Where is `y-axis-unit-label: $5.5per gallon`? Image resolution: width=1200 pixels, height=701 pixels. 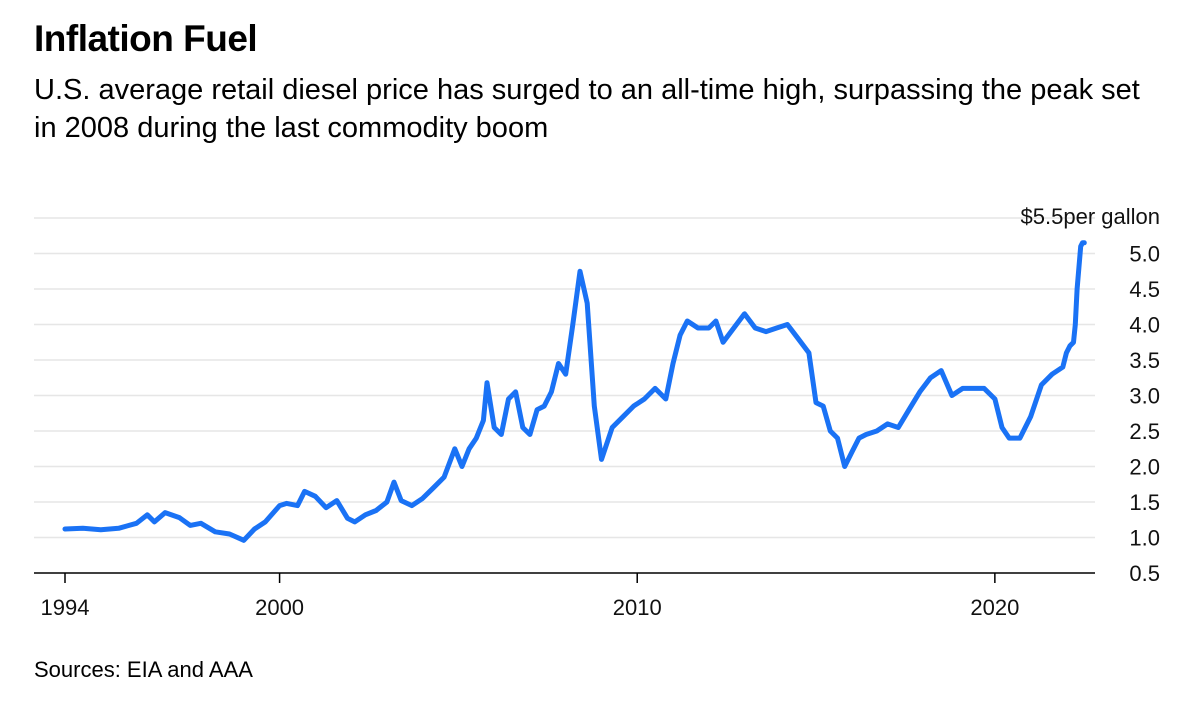
y-axis-unit-label: $5.5per gallon is located at coordinates (1090, 216).